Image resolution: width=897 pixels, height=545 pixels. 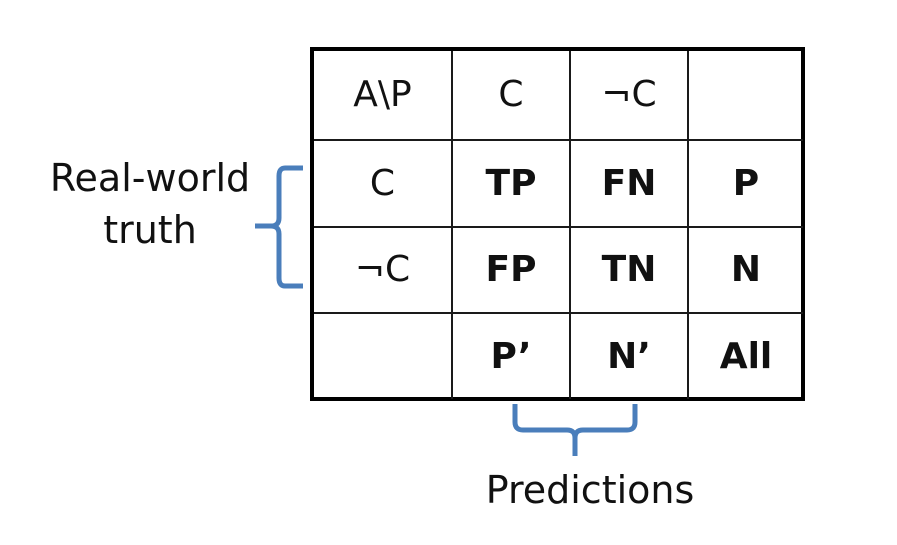 What do you see at coordinates (746, 356) in the screenshot?
I see `matrix-cell: All` at bounding box center [746, 356].